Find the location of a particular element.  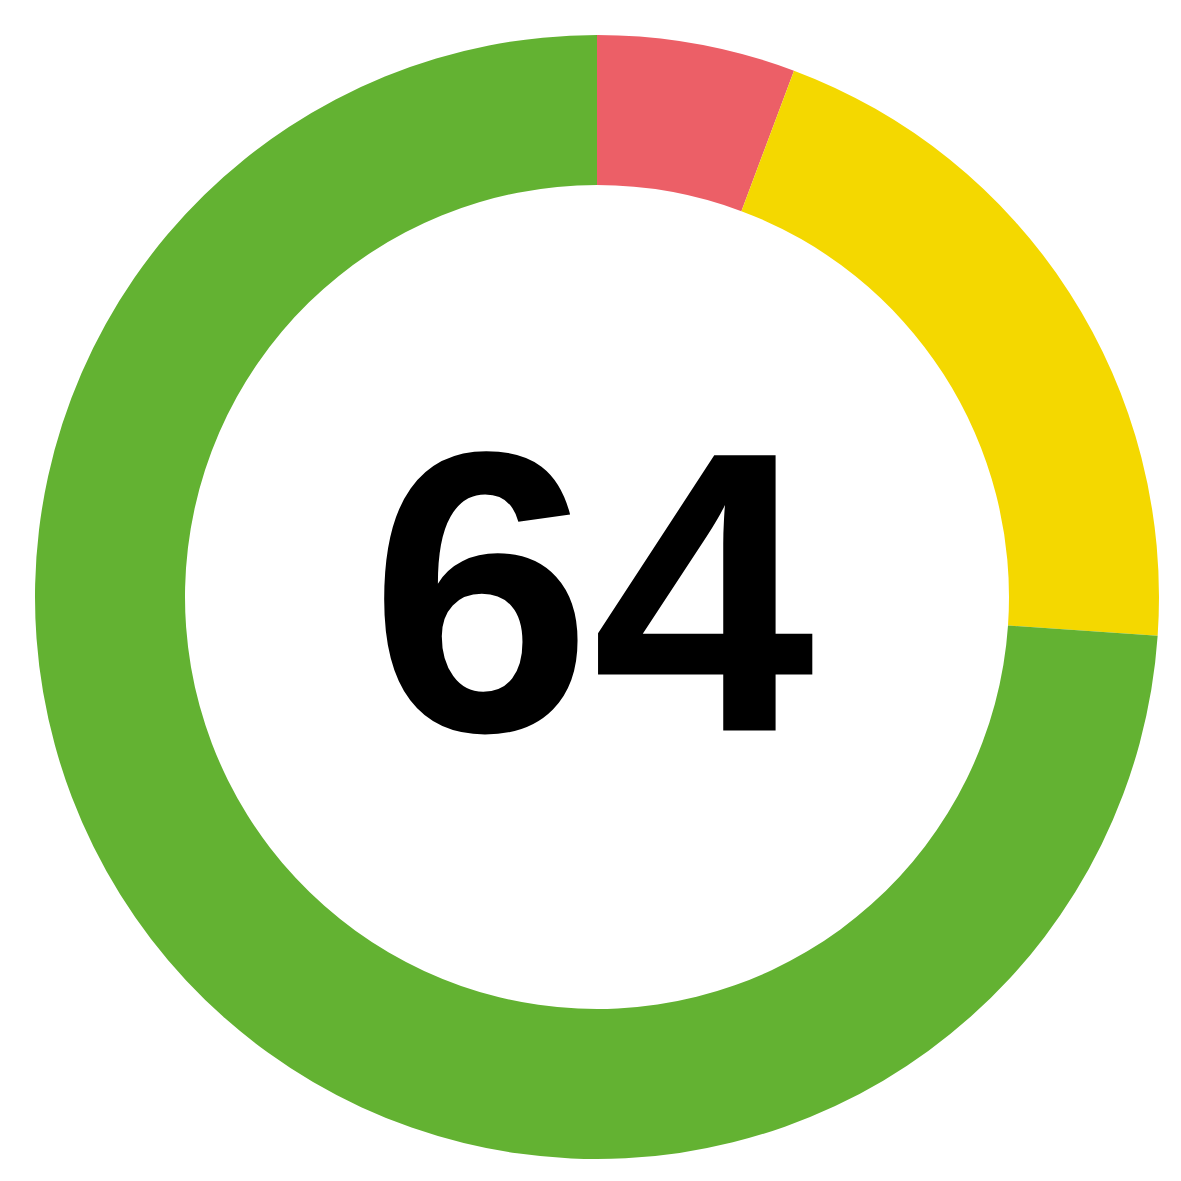

text: 64 is located at coordinates (593, 592).